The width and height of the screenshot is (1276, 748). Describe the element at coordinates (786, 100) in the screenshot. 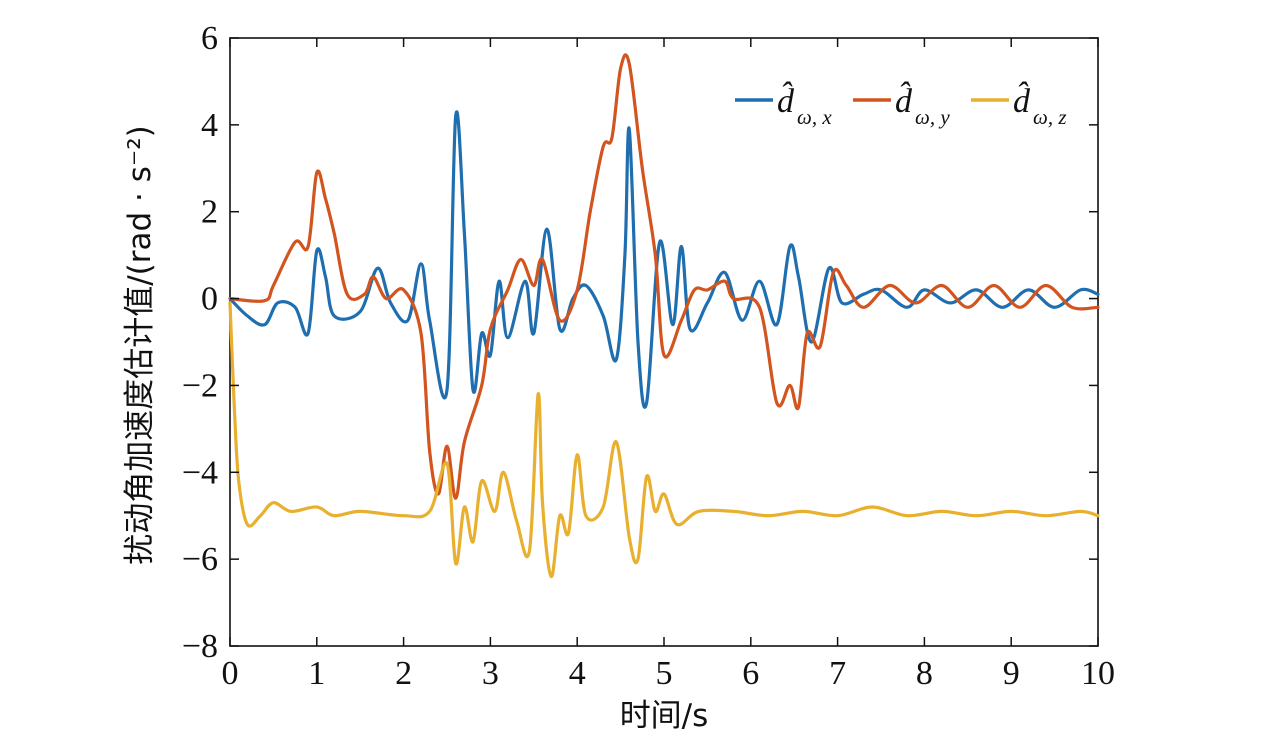

I see `legend-label-1: d̂` at that location.